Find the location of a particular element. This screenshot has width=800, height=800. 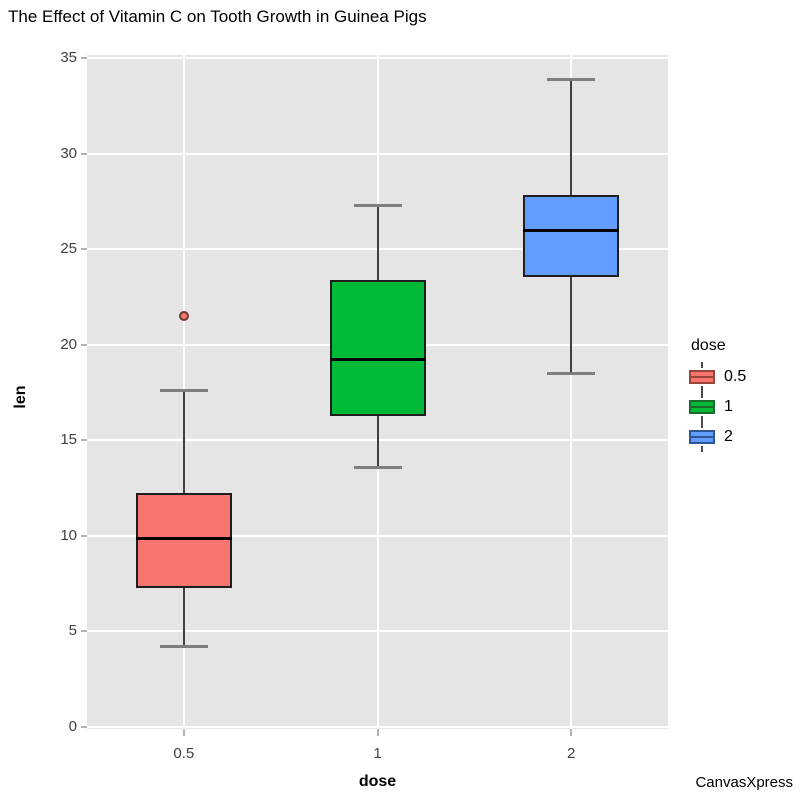

y-tick-label: 20 is located at coordinates (68, 344).